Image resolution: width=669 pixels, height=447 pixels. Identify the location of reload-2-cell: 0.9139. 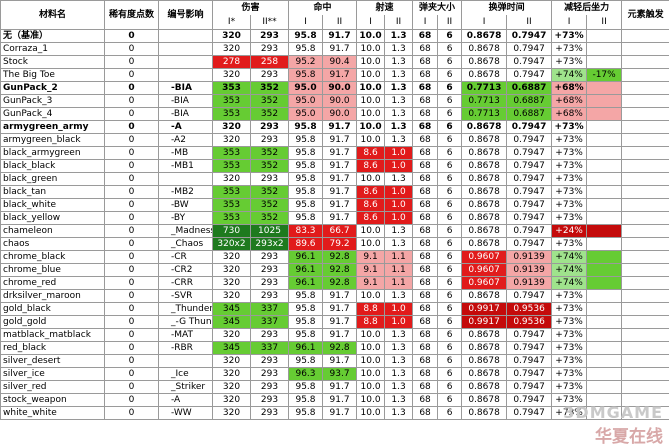
(529, 270).